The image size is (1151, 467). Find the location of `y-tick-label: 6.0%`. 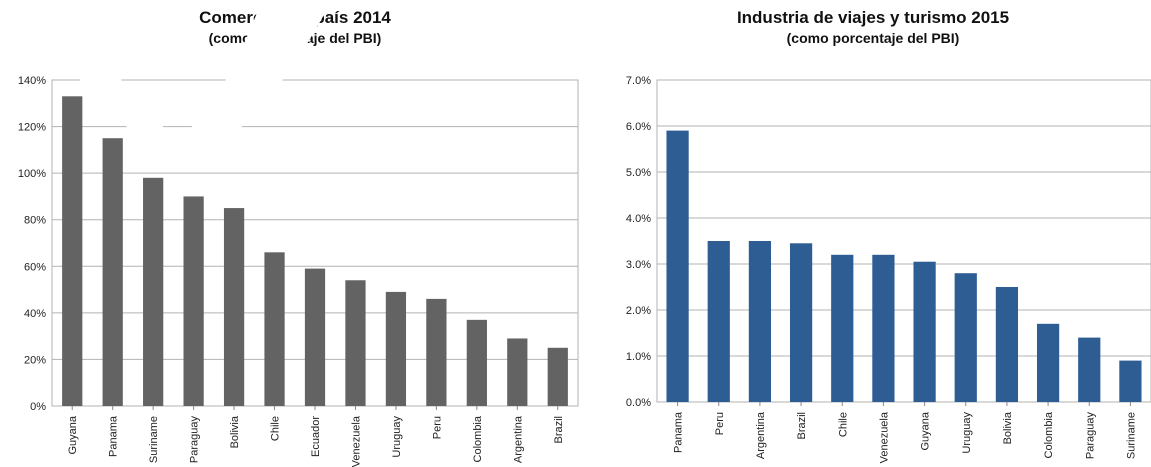

y-tick-label: 6.0% is located at coordinates (638, 127).